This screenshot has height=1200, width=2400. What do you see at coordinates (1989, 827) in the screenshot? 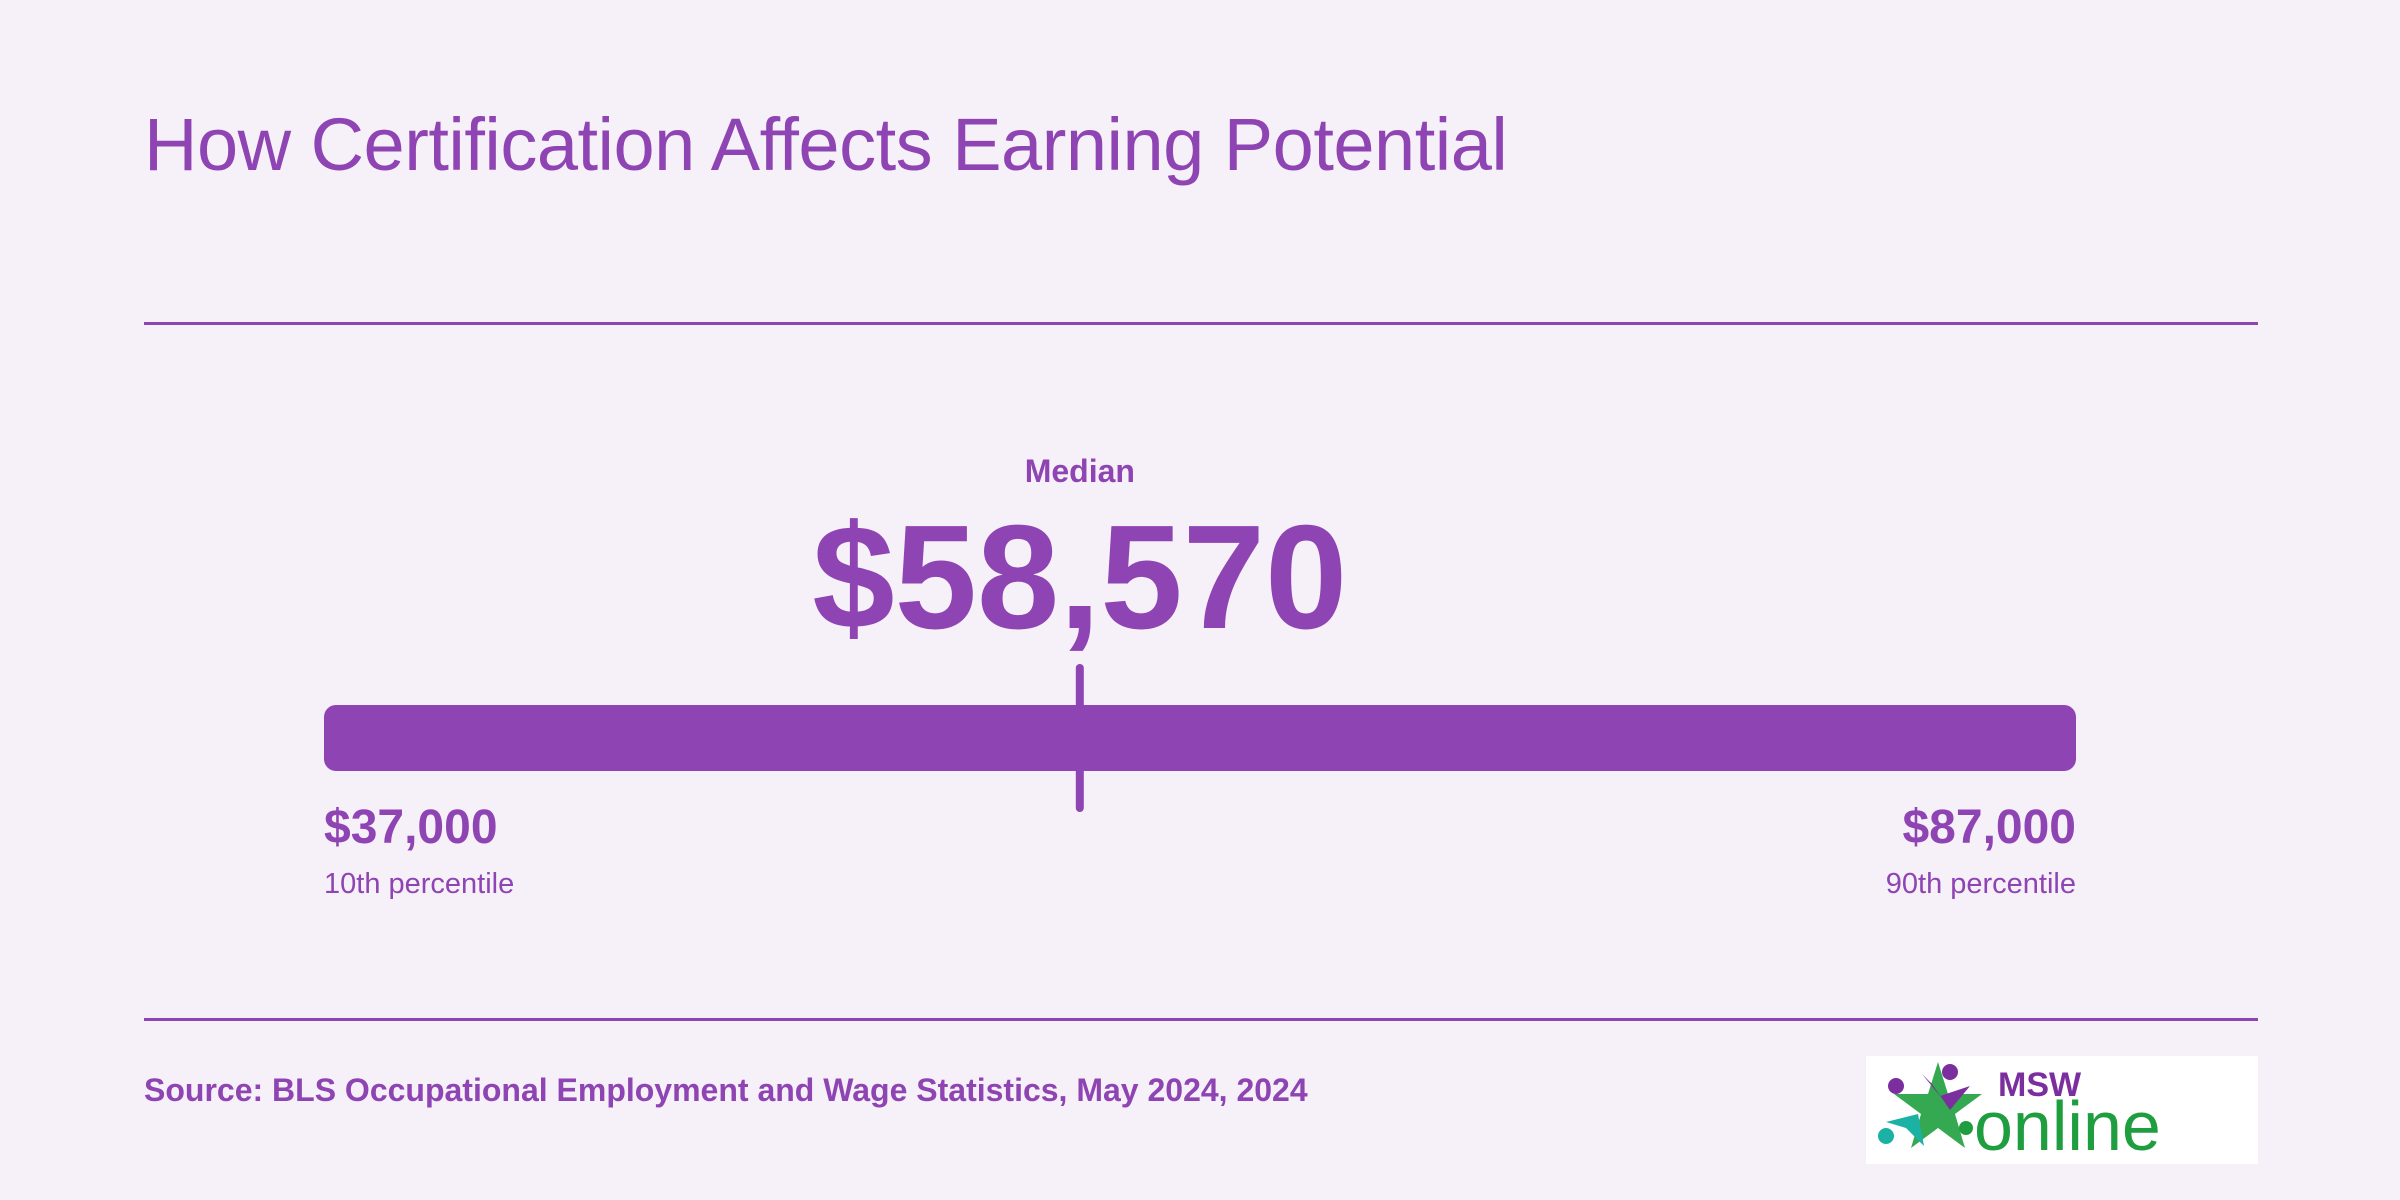
I see `max-value: $87,000` at bounding box center [1989, 827].